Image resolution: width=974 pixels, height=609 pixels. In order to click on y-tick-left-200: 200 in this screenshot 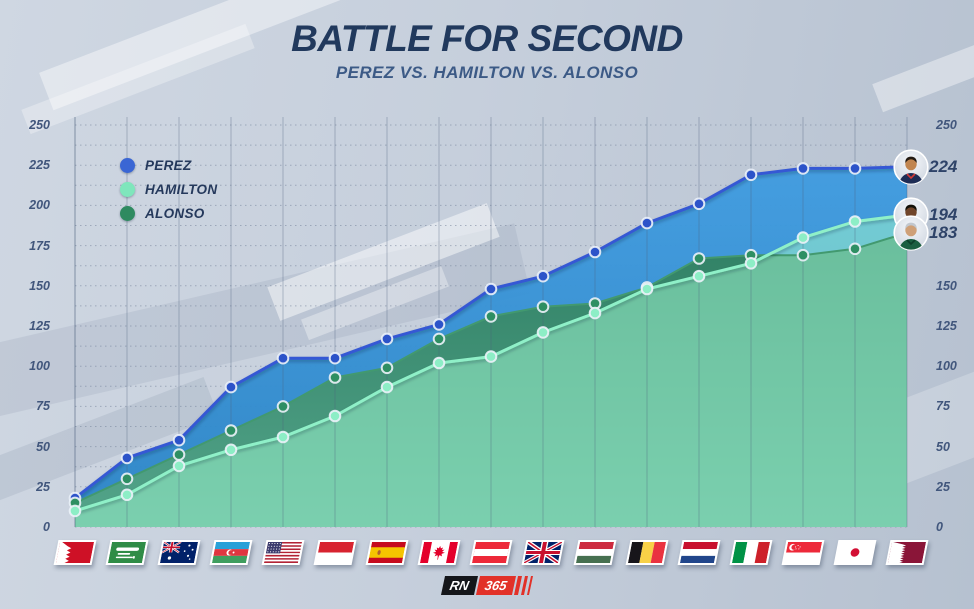, I will do `click(39, 205)`.